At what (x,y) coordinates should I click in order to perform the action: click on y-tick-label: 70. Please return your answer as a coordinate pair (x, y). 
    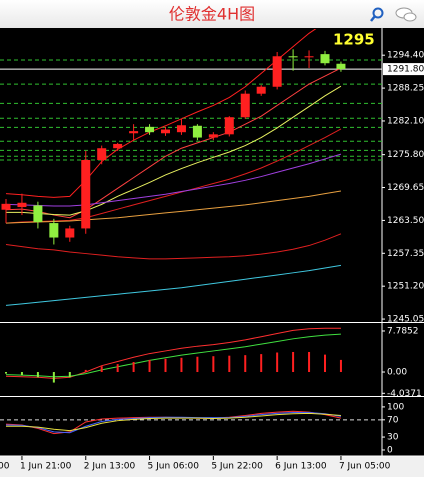
    Looking at the image, I should click on (393, 420).